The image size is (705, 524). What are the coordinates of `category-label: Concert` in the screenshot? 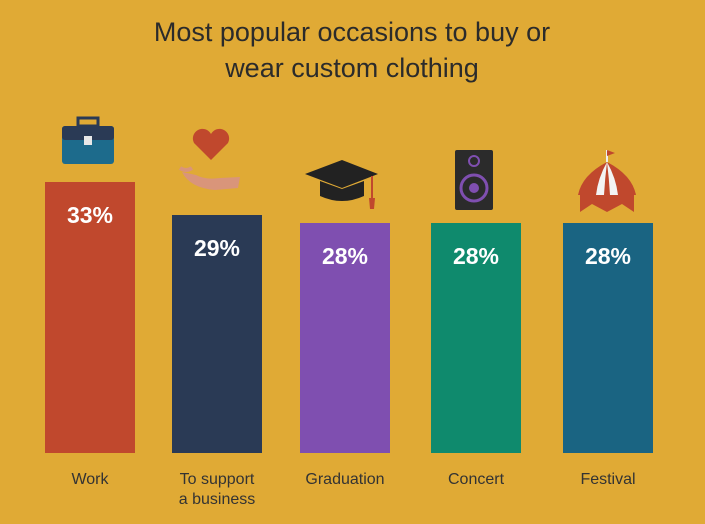 It's located at (476, 479).